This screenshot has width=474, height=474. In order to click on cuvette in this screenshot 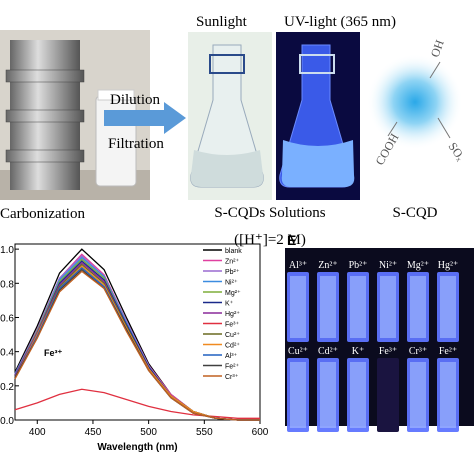, I will do `click(388, 395)`.